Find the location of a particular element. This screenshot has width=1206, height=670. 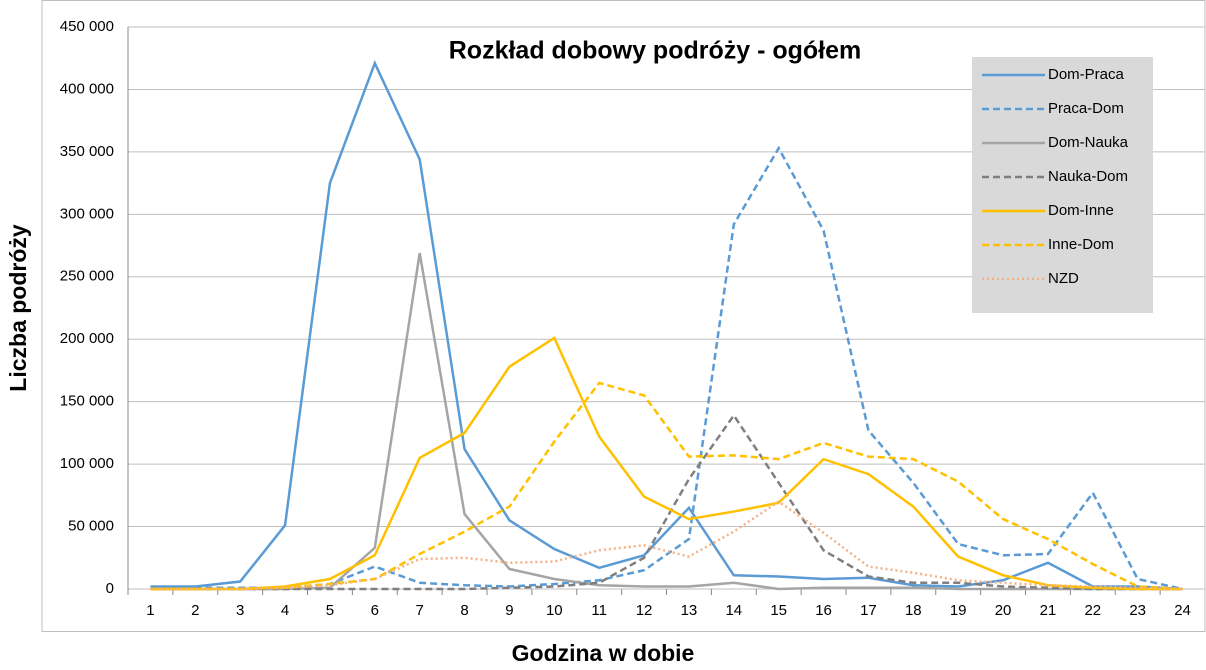

y-tick-label: 100 000 is located at coordinates (87, 463).